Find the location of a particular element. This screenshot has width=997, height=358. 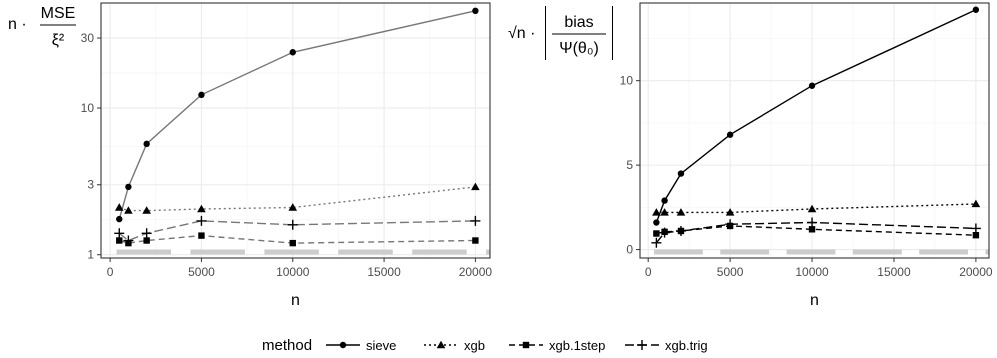

bias-y-tick-label: 5 is located at coordinates (629, 165).